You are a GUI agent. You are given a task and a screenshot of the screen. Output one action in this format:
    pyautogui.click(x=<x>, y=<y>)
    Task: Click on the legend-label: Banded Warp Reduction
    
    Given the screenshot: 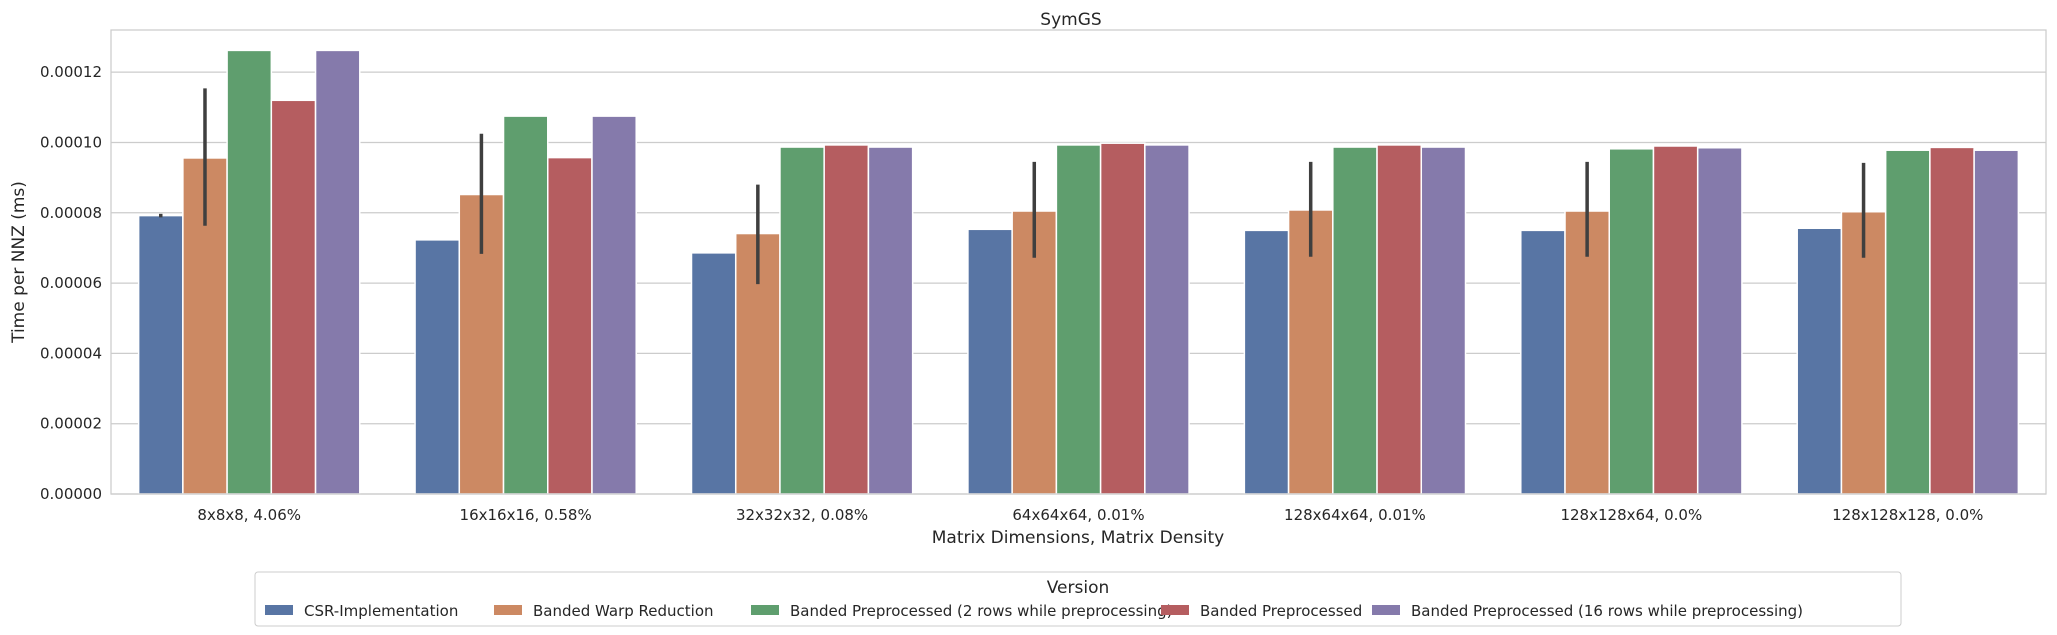 What is the action you would take?
    pyautogui.click(x=623, y=611)
    